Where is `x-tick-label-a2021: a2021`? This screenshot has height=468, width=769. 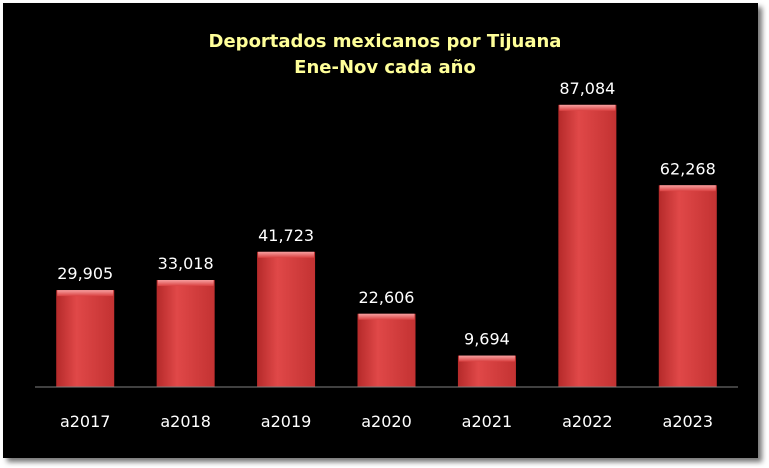
x-tick-label-a2021: a2021 is located at coordinates (487, 421).